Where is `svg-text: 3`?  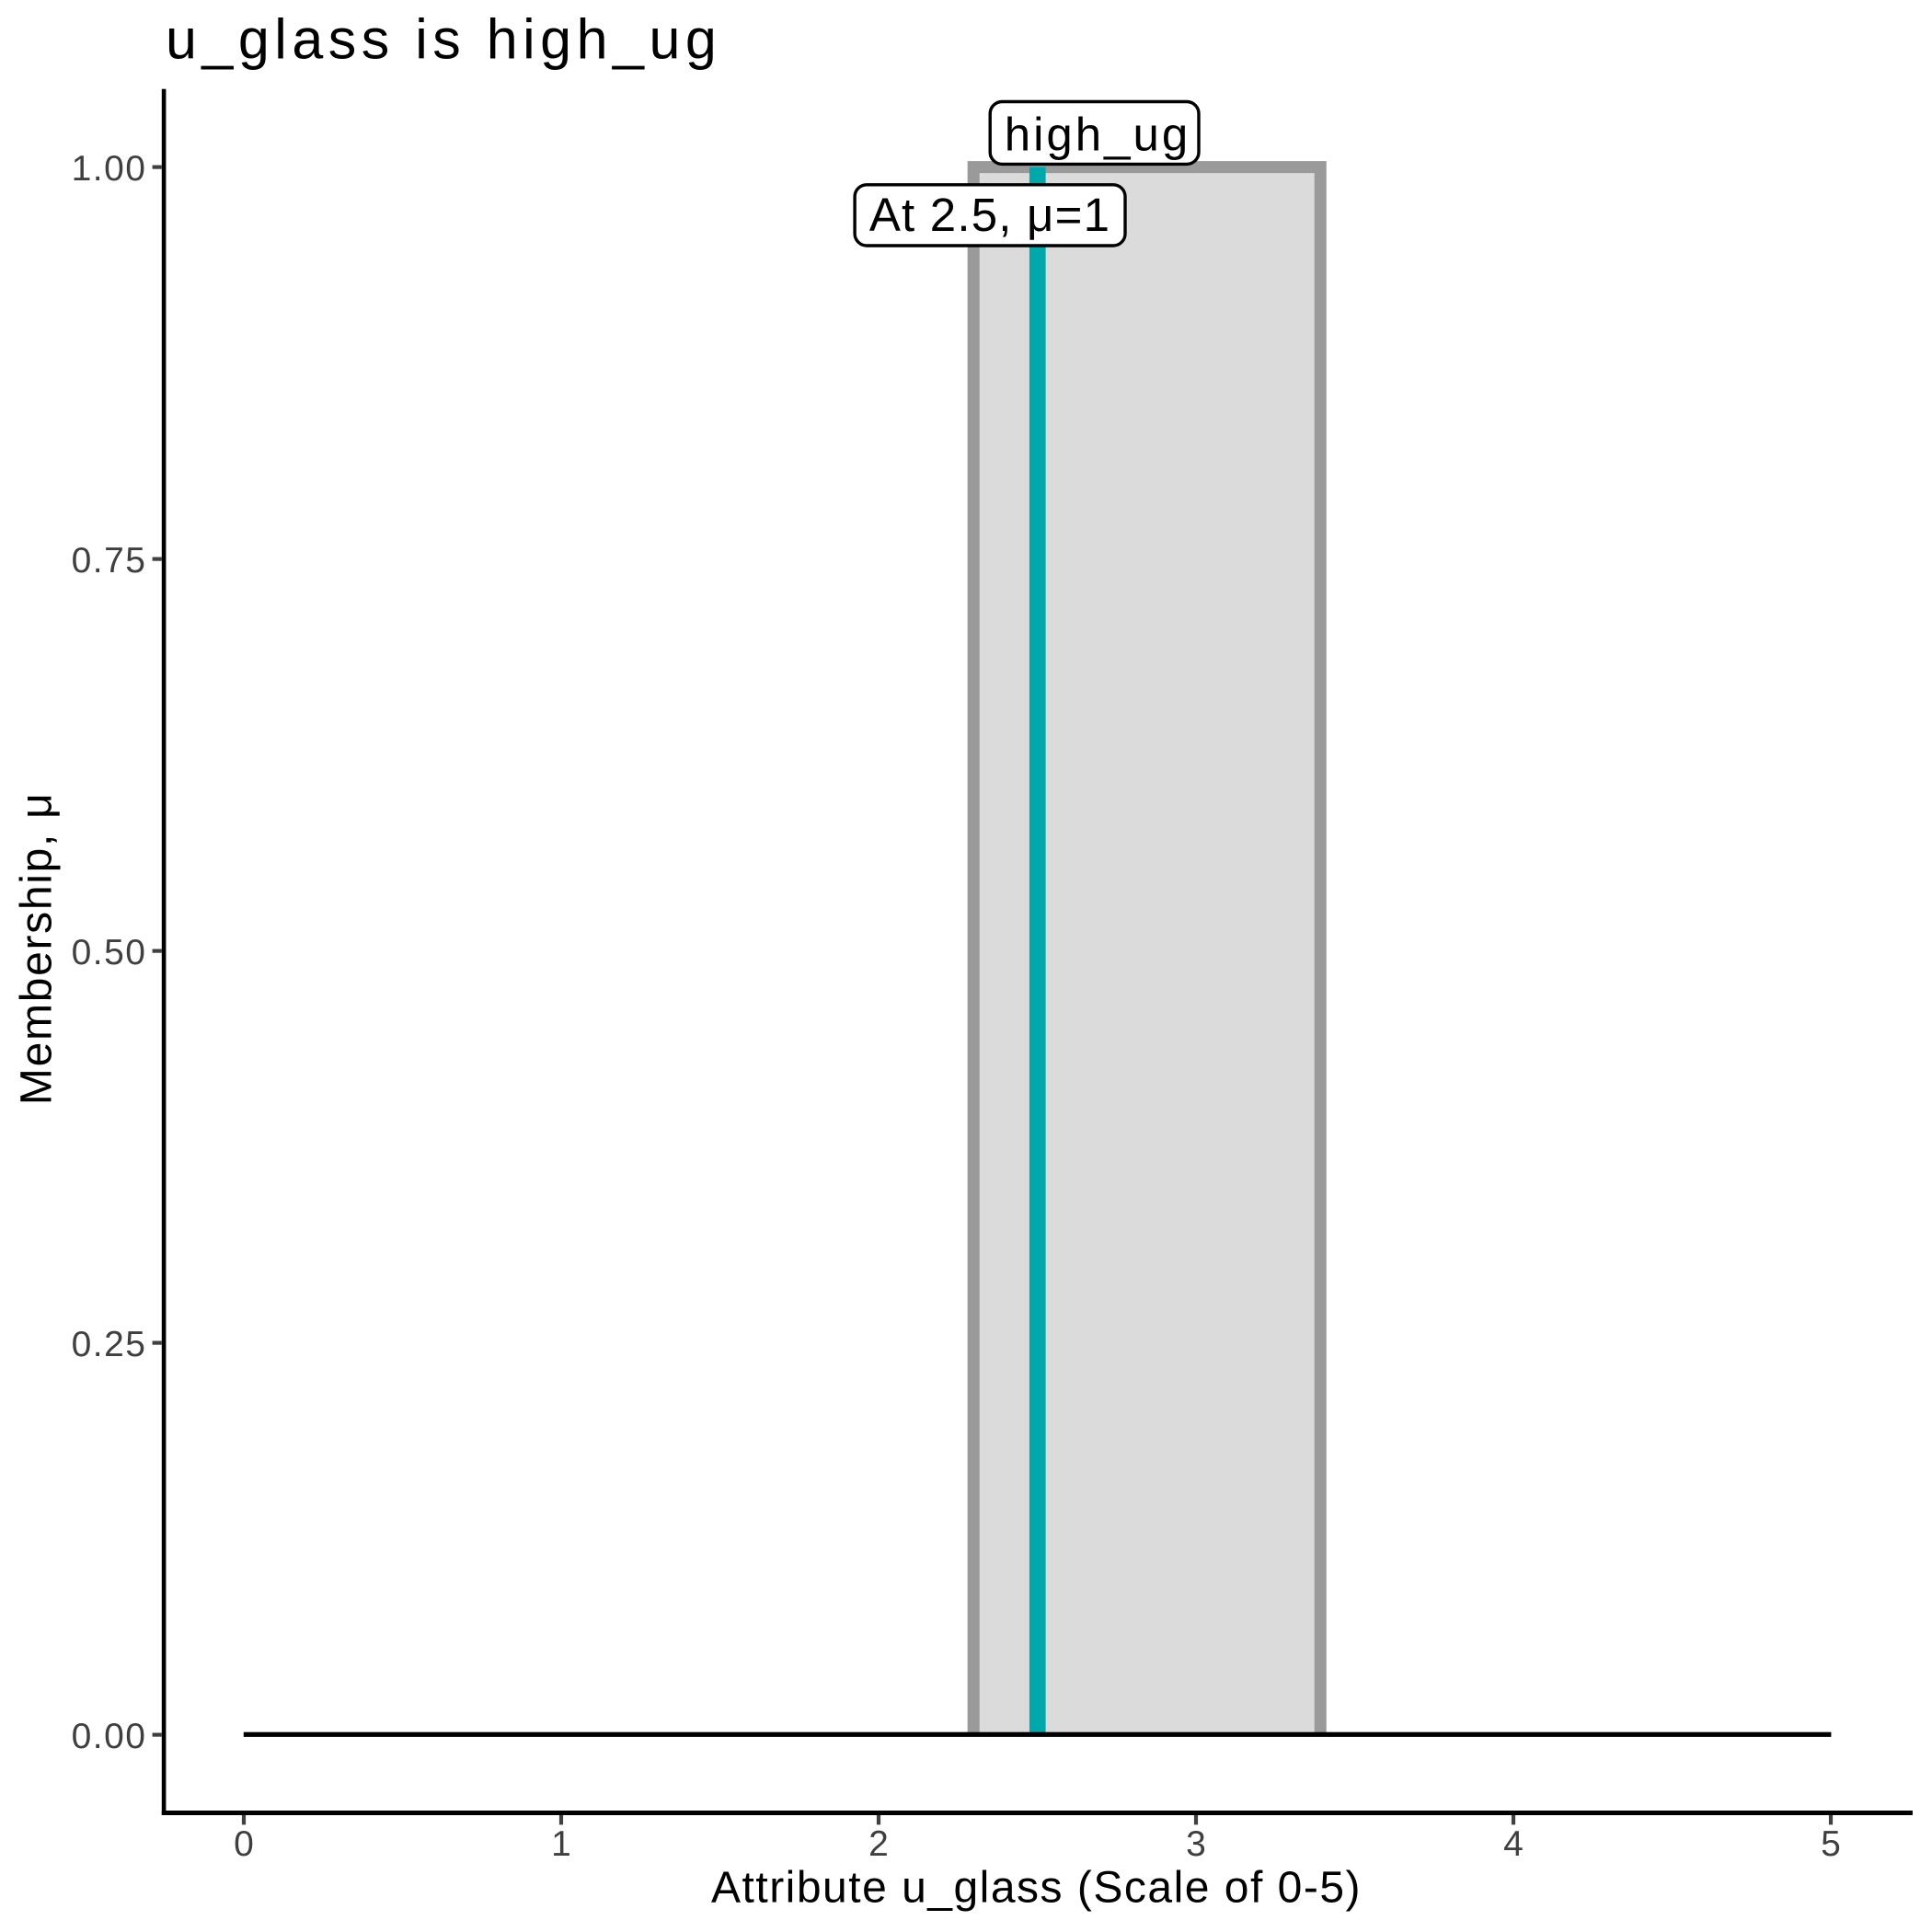
svg-text: 3 is located at coordinates (1196, 1844).